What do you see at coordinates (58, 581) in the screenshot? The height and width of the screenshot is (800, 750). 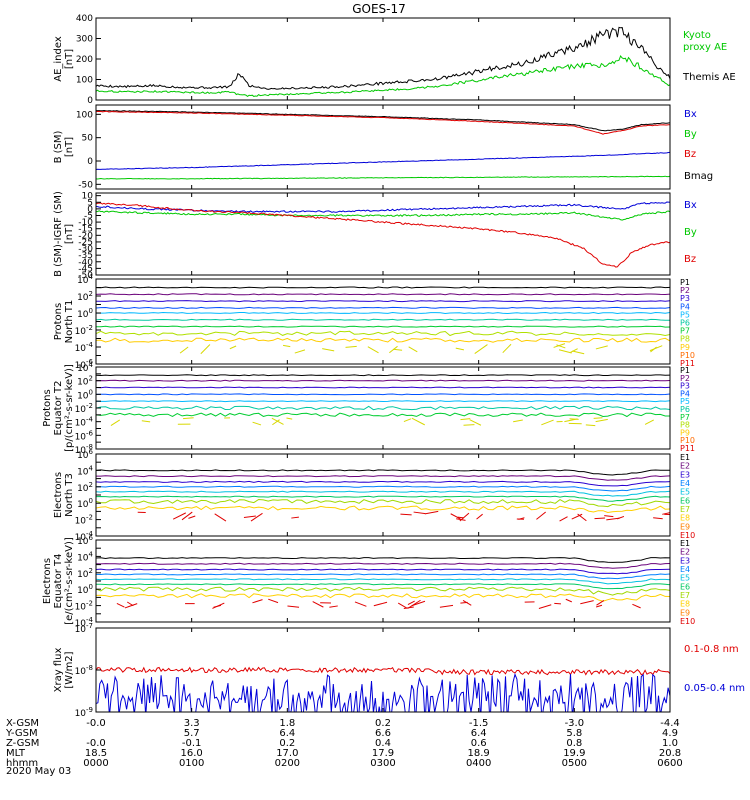 I see `y-axis-label: Equator T4` at bounding box center [58, 581].